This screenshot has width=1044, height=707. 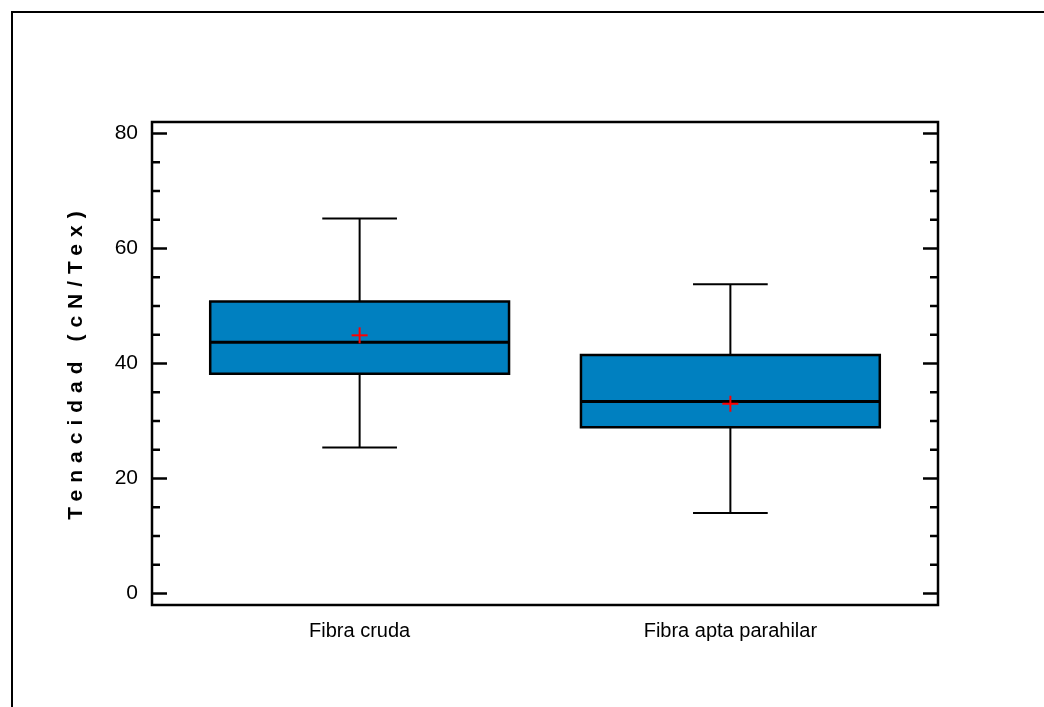 I want to click on y-tick-label: 60, so click(x=126, y=247).